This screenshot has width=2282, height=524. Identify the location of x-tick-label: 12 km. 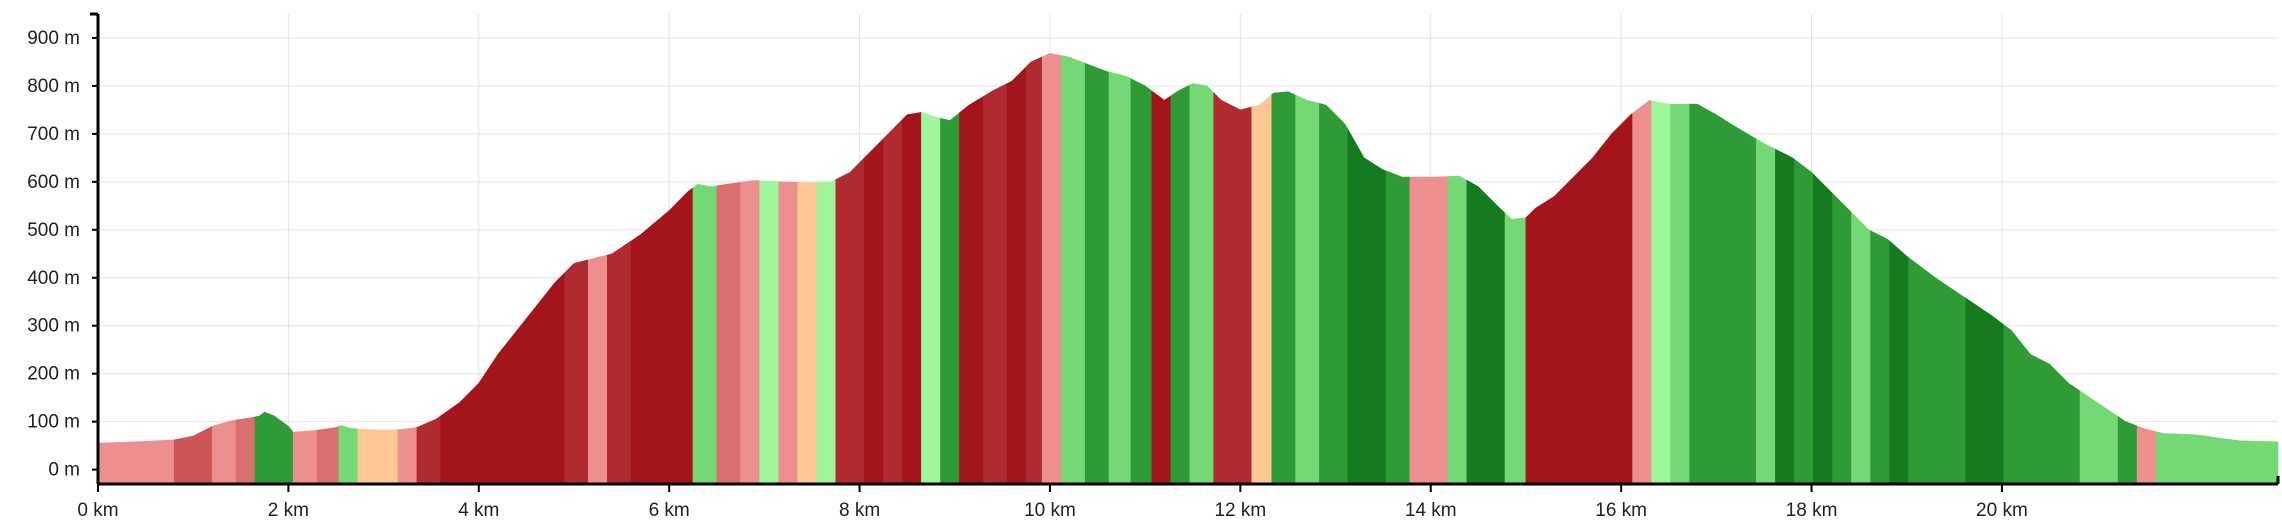
(1240, 510).